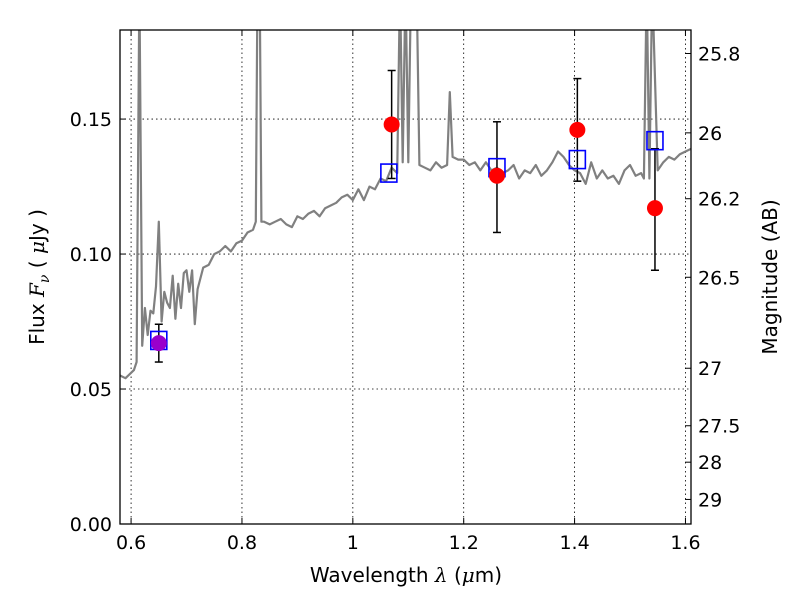 The image size is (800, 600). Describe the element at coordinates (685, 543) in the screenshot. I see `x-tick-label: 1.6` at that location.